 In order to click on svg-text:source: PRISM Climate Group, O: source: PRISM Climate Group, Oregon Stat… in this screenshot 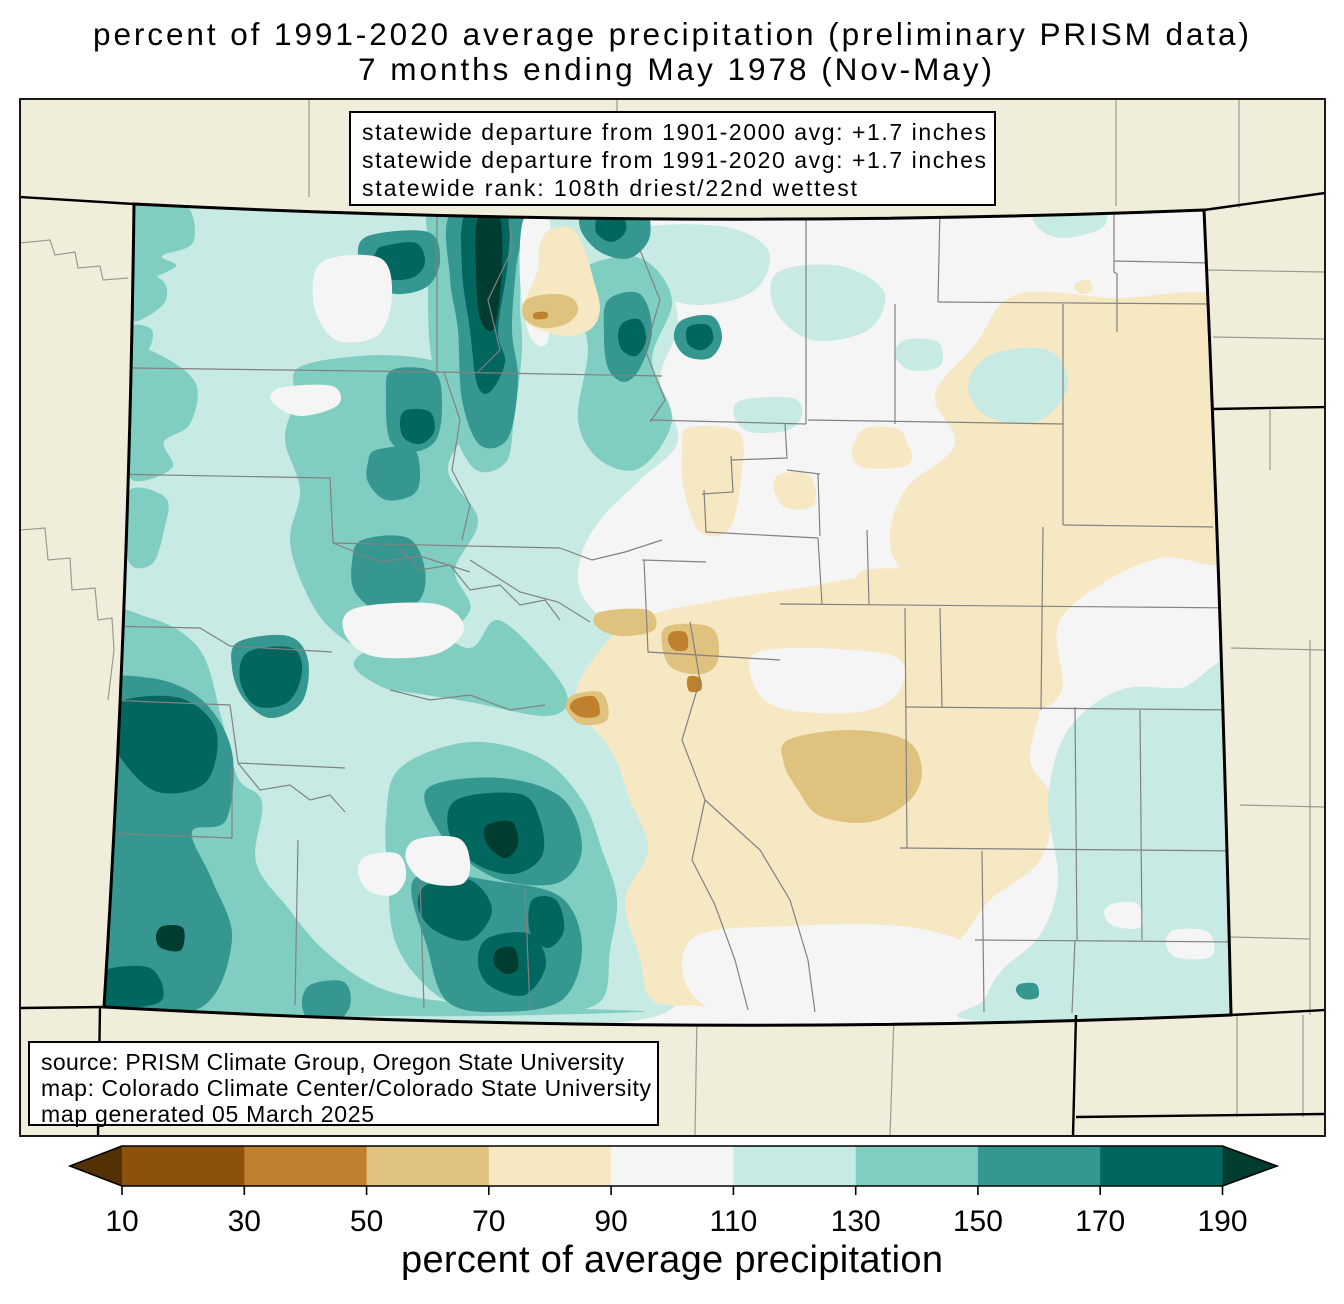, I will do `click(333, 1062)`.